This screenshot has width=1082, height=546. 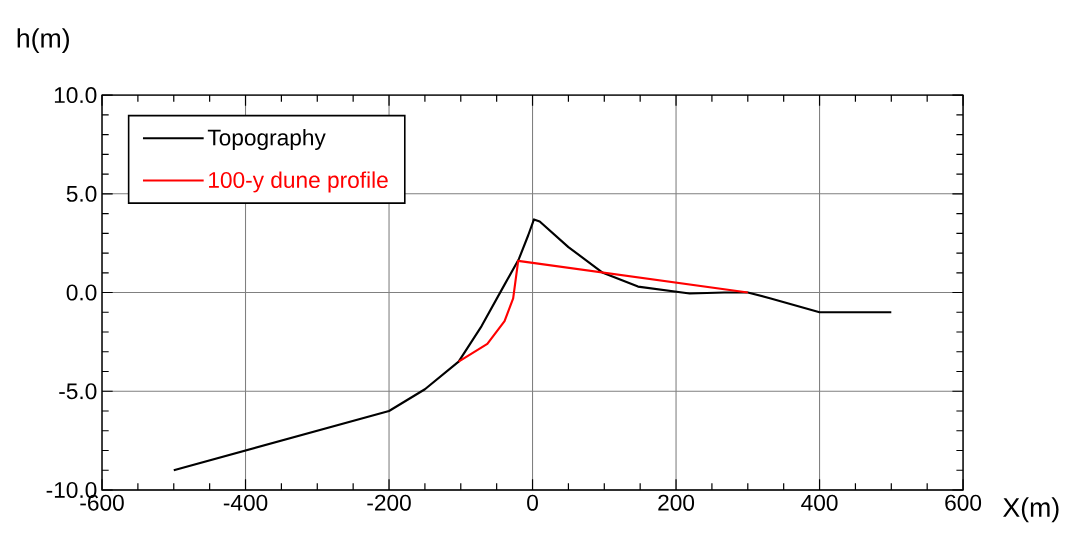 What do you see at coordinates (81, 292) in the screenshot?
I see `y-tick-label: 0.0` at bounding box center [81, 292].